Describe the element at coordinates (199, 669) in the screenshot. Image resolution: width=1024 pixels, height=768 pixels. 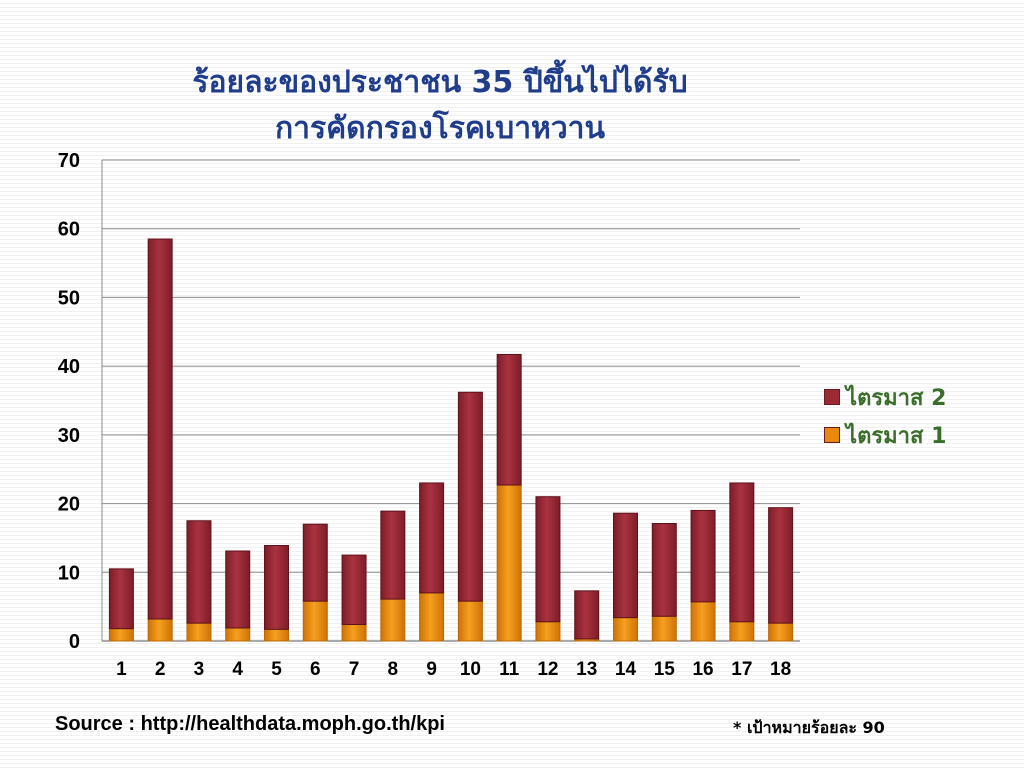
I see `x-tick-label: 3` at that location.